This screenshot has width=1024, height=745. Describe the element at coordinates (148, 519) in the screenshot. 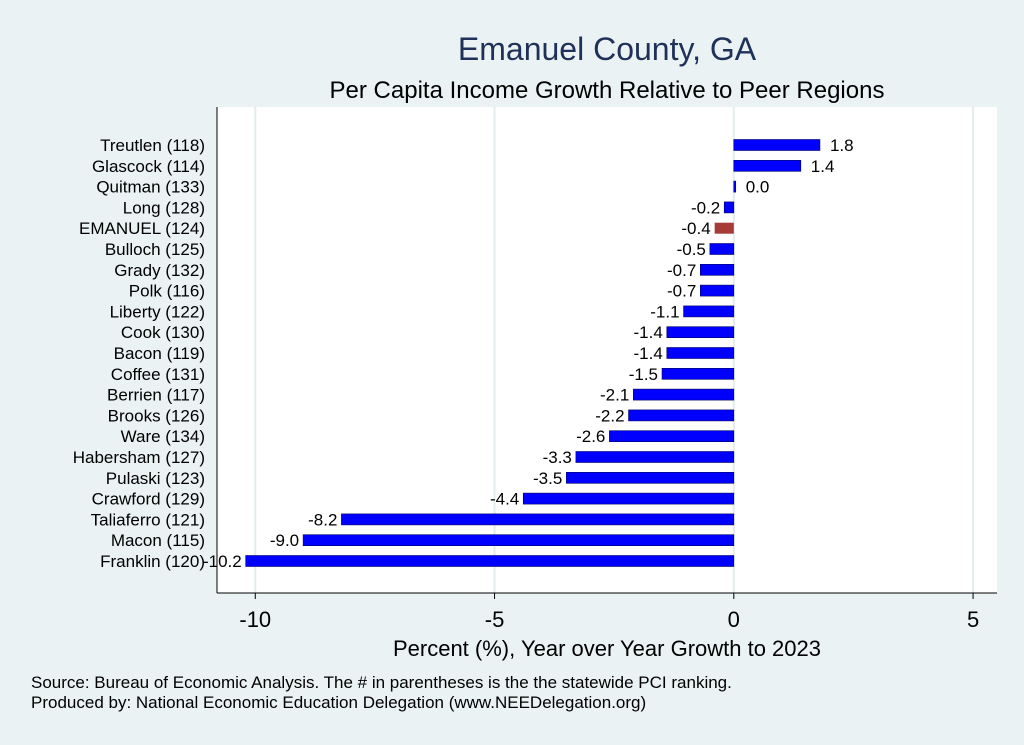

I see `category-label: Taliaferro (121)` at that location.